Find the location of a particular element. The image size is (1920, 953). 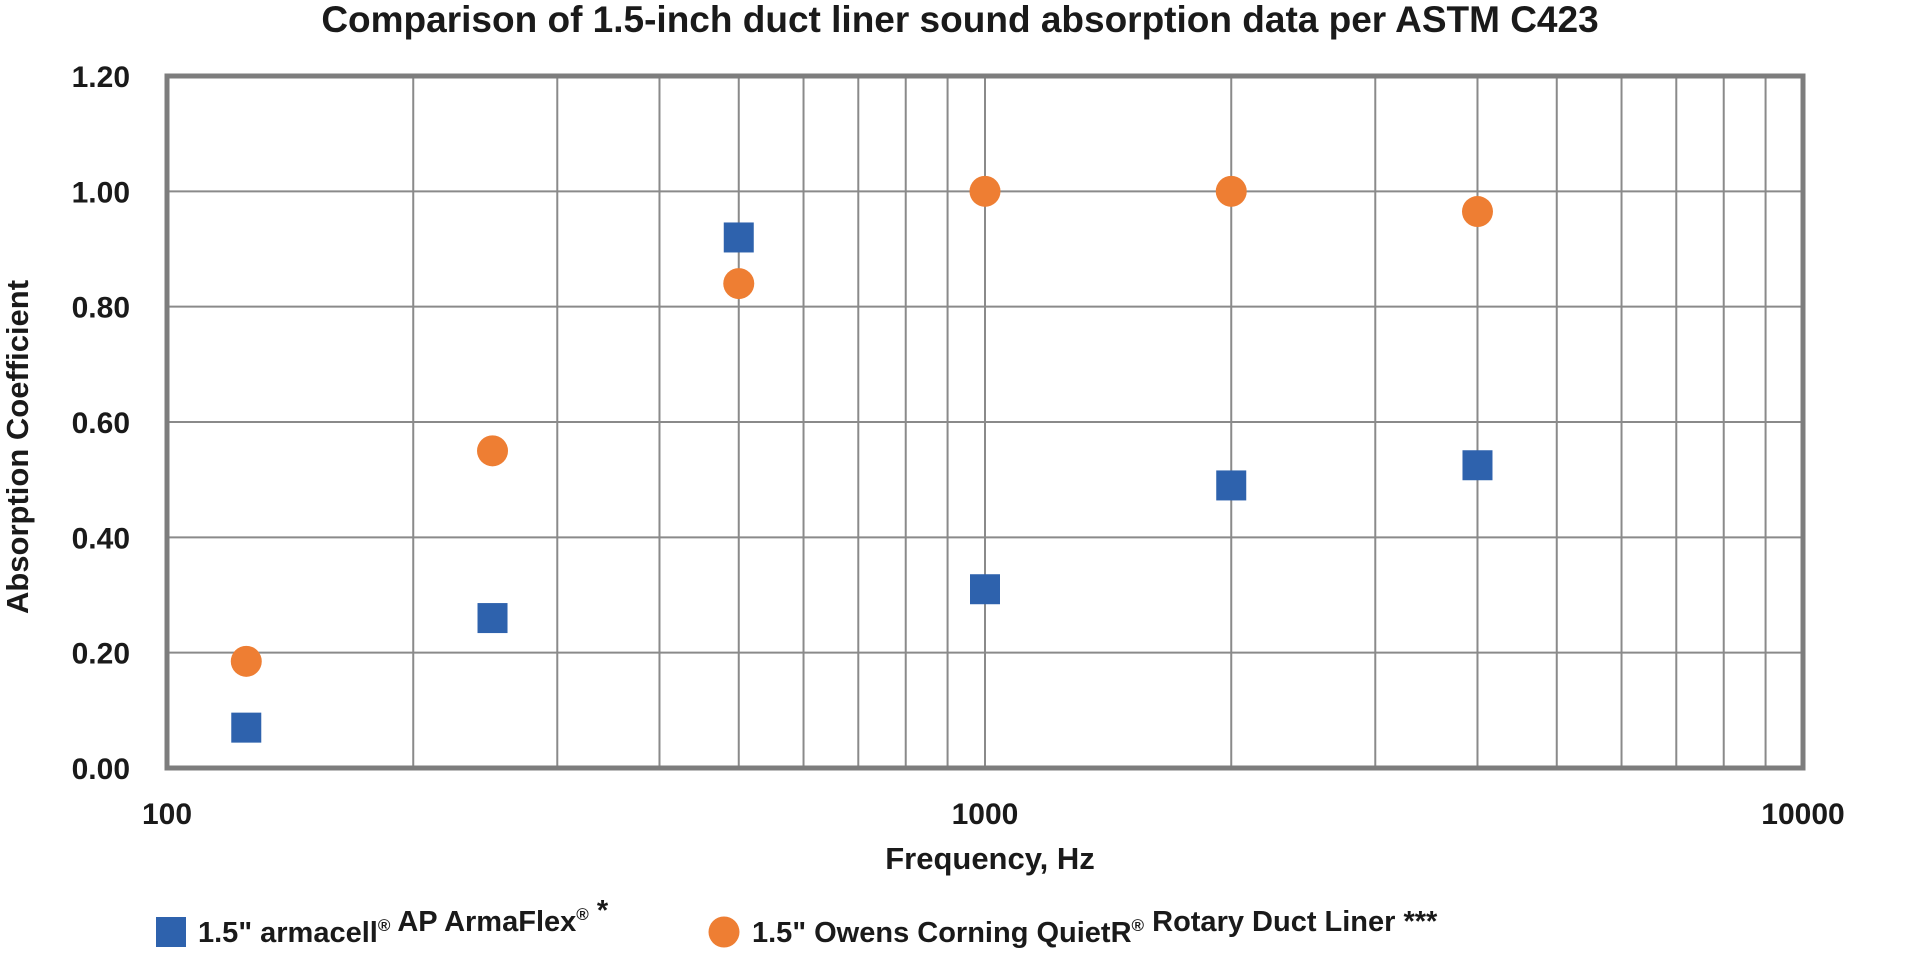

y-axis-ticks: 0.00 0.20 0.40 0.60 0.80 1.00 1.20 is located at coordinates (101, 423).